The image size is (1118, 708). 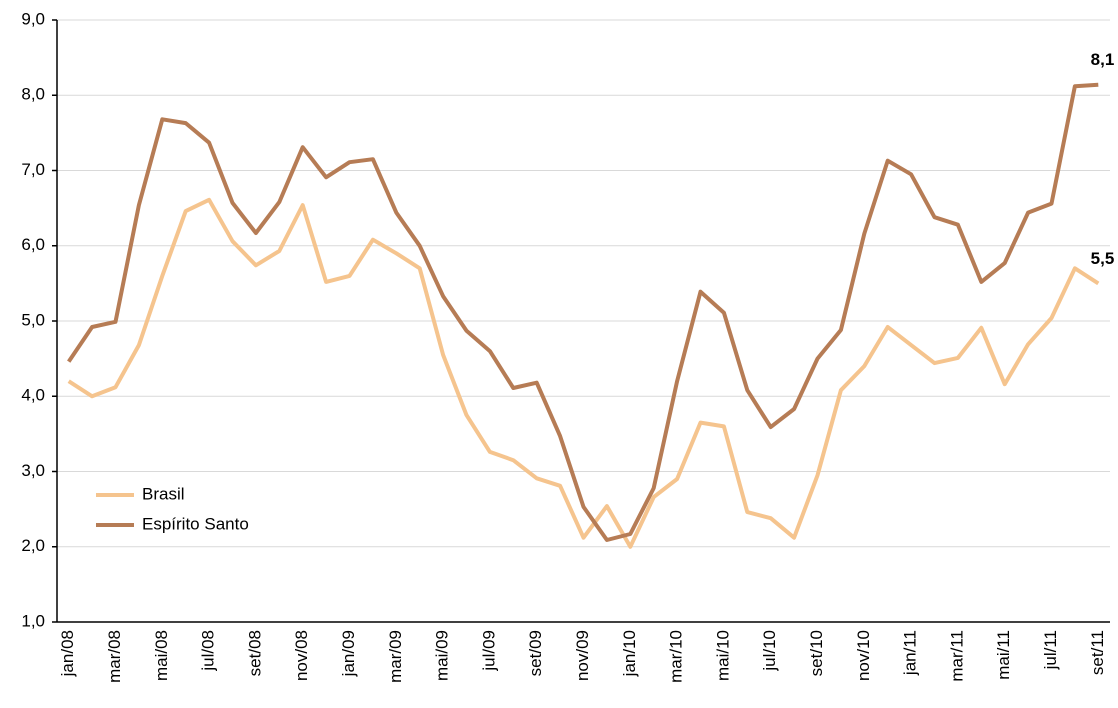 What do you see at coordinates (863, 655) in the screenshot?
I see `x-tick-label: nov/10` at bounding box center [863, 655].